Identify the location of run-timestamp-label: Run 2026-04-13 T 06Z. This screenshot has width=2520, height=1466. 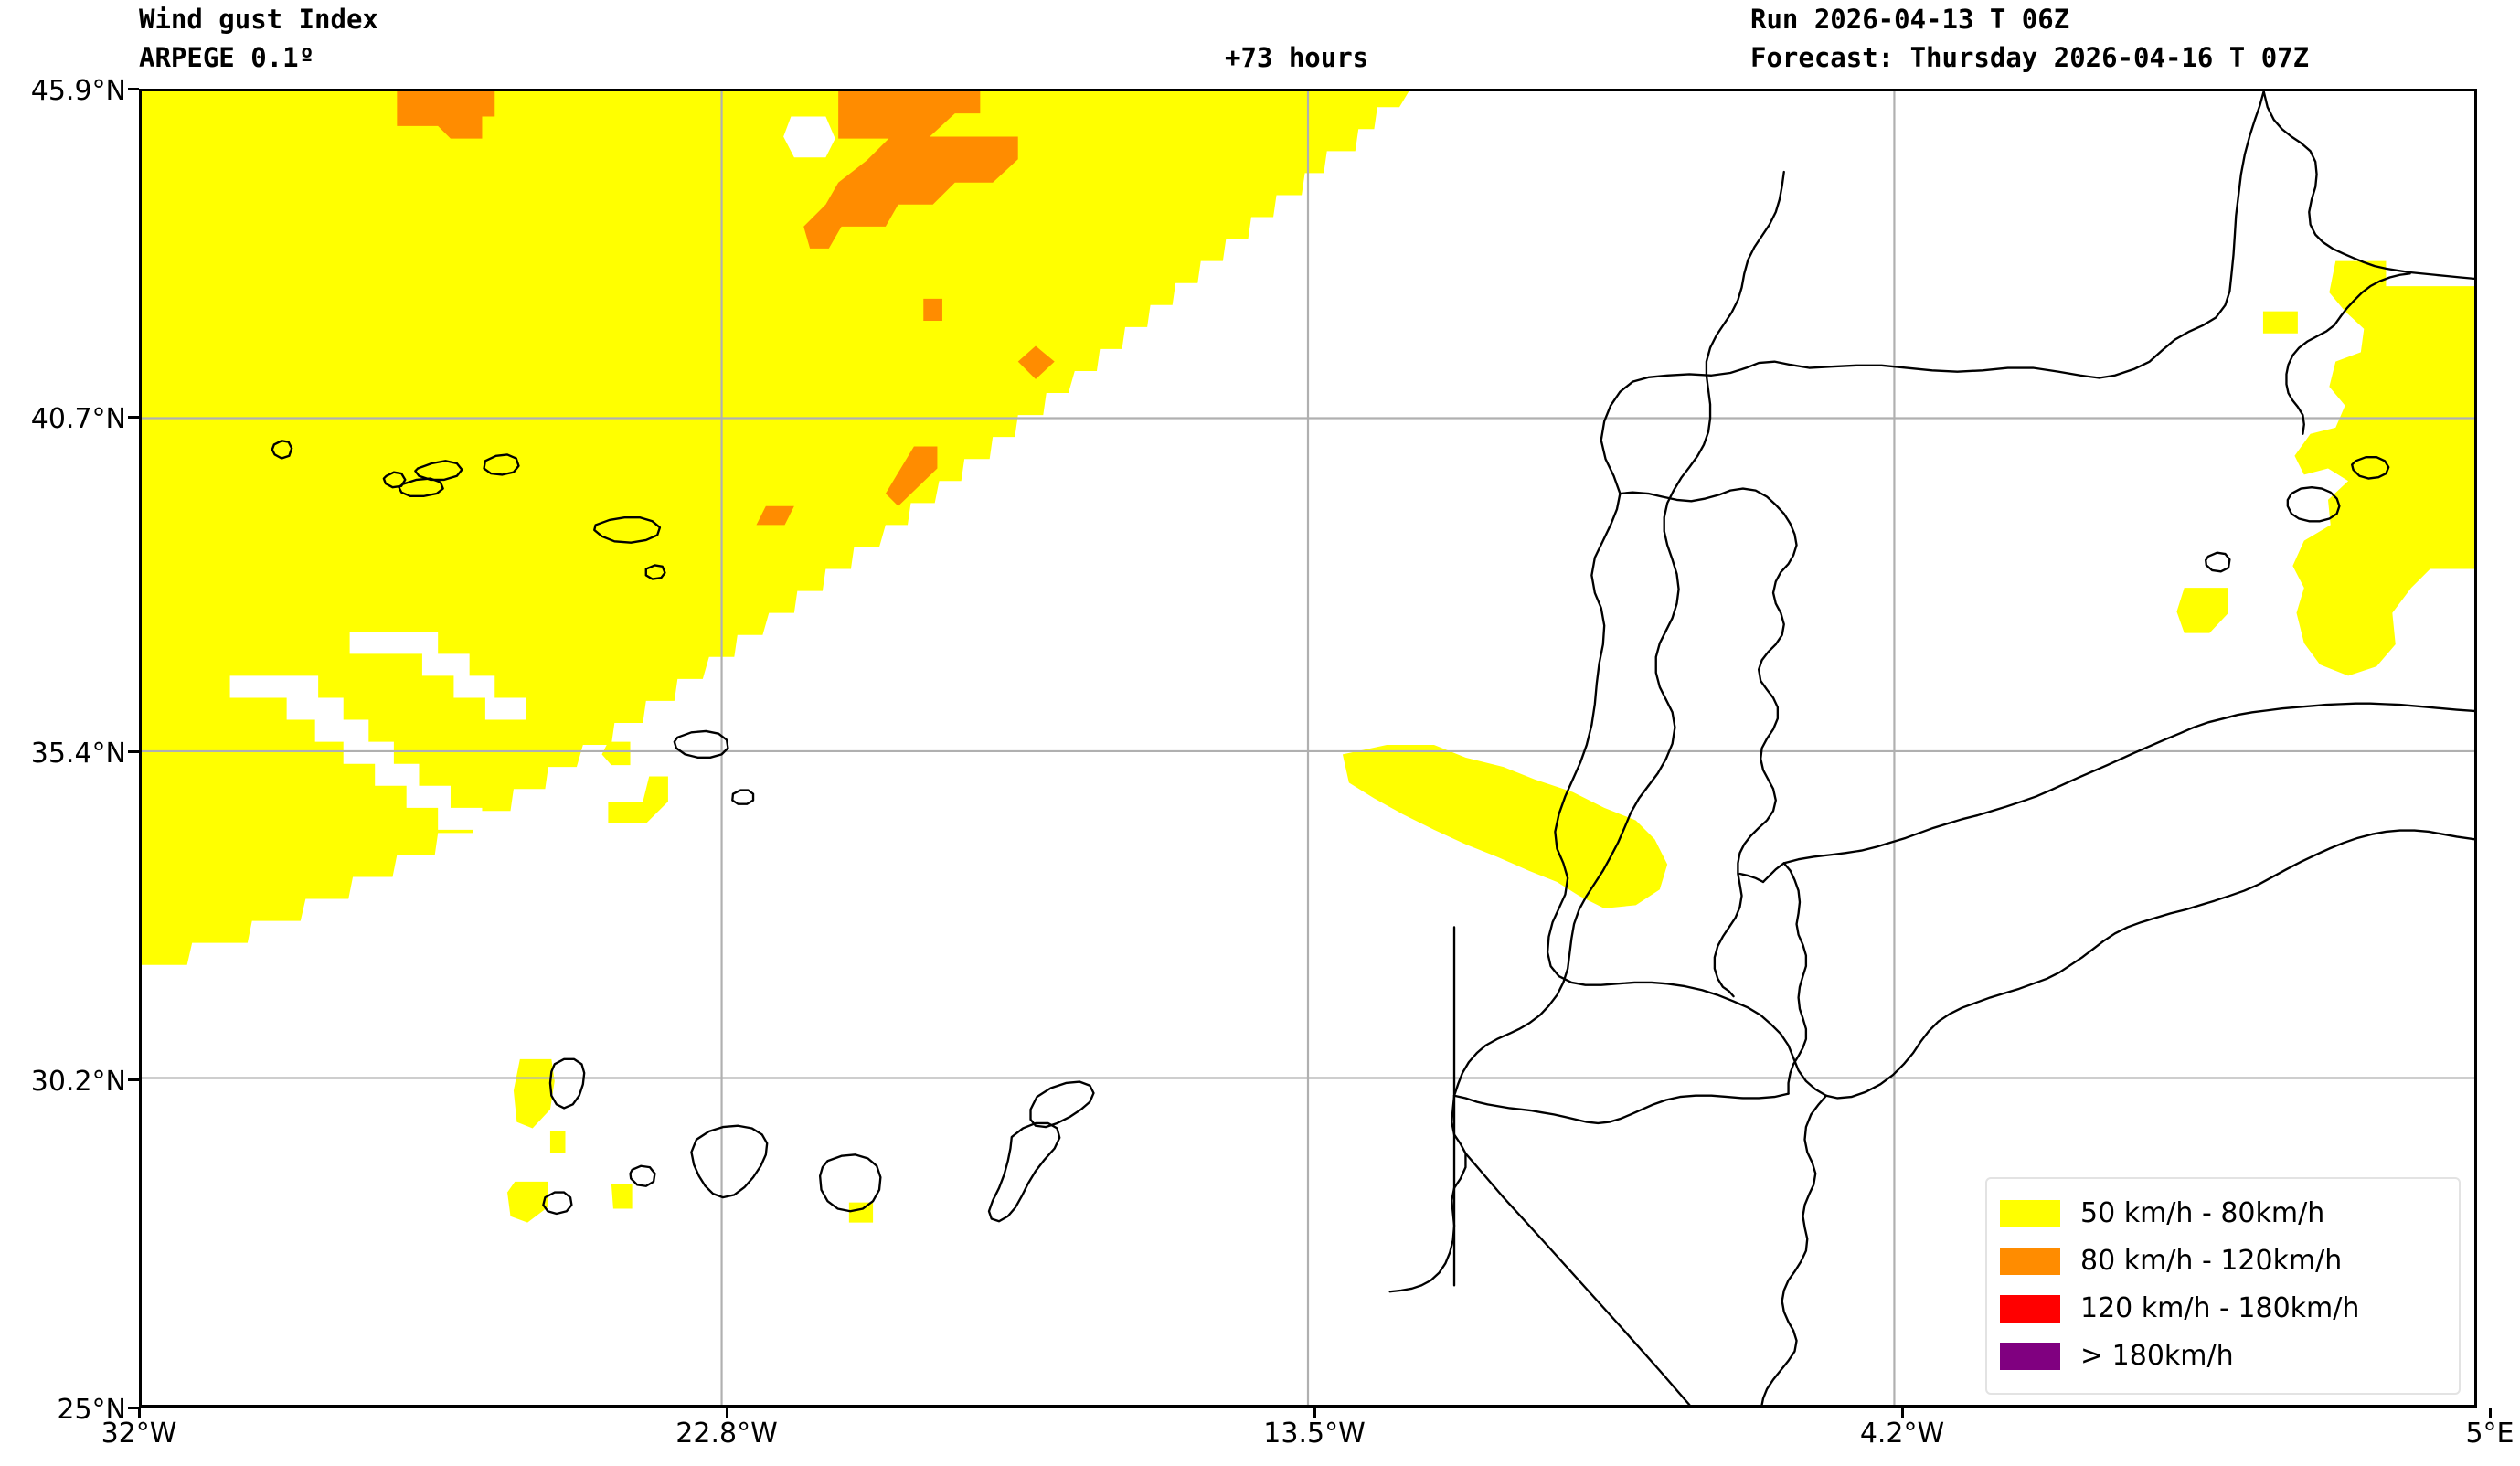
(1910, 19).